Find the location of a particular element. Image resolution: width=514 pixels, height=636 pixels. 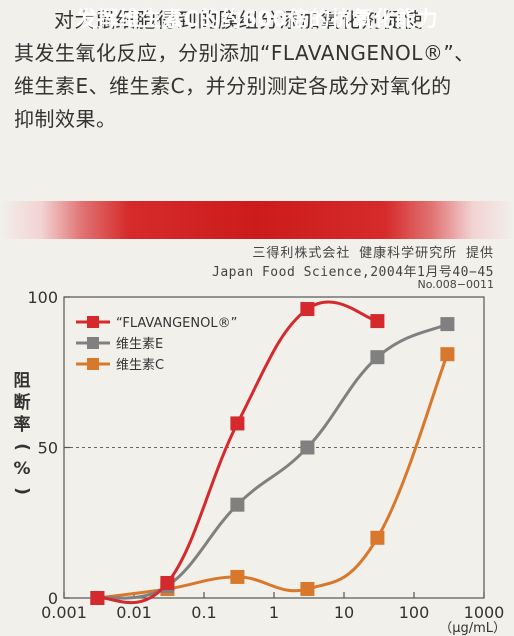

intro-line-1: 对大鼠细胞得到的膜组分添加氧化剂促使 is located at coordinates (238, 20).